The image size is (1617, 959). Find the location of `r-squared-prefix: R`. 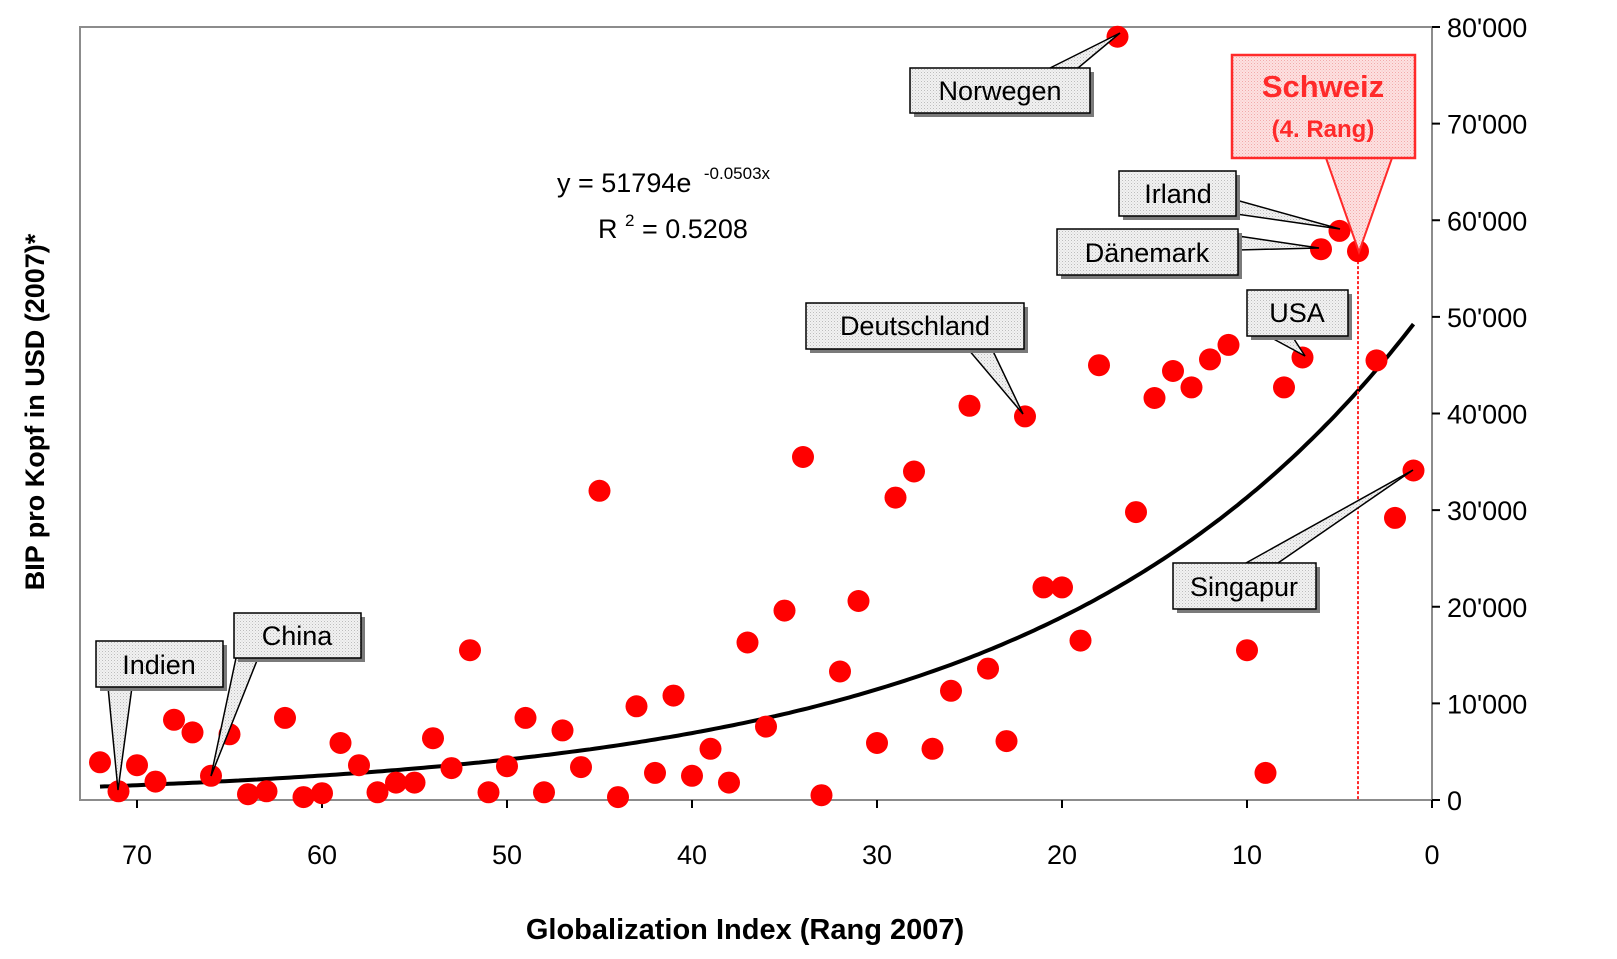

r-squared-prefix: R is located at coordinates (608, 229).